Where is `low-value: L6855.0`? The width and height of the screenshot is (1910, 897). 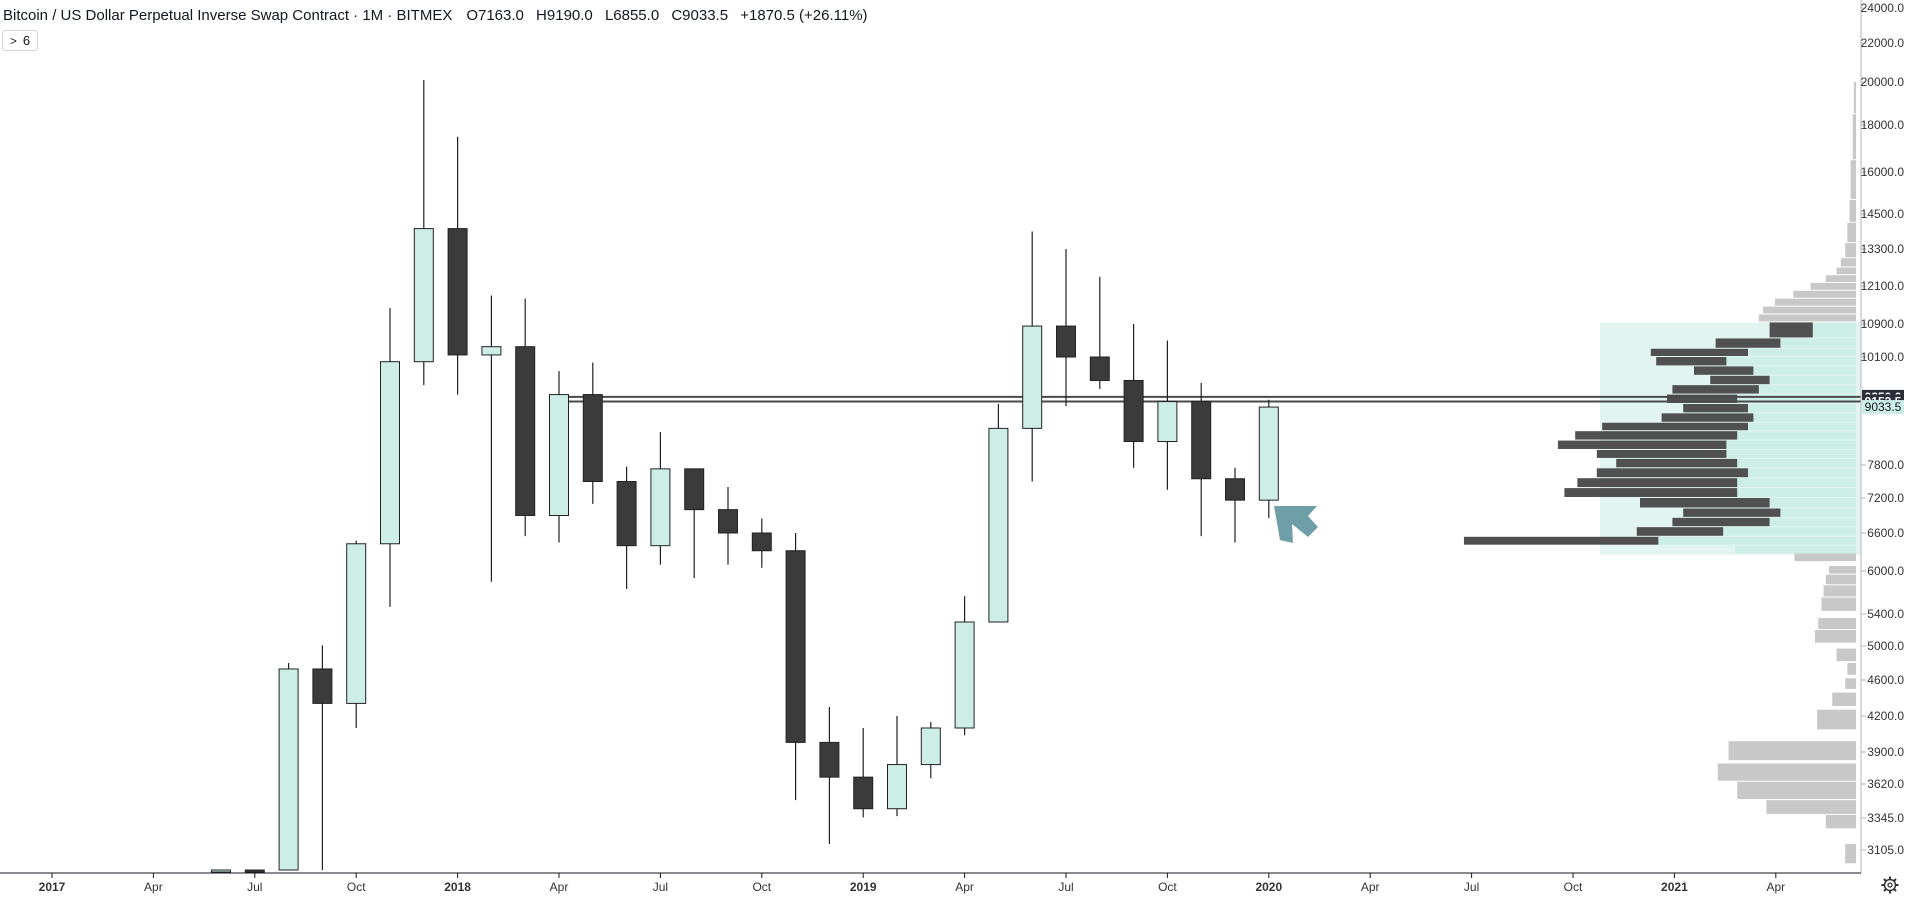
low-value: L6855.0 is located at coordinates (632, 15).